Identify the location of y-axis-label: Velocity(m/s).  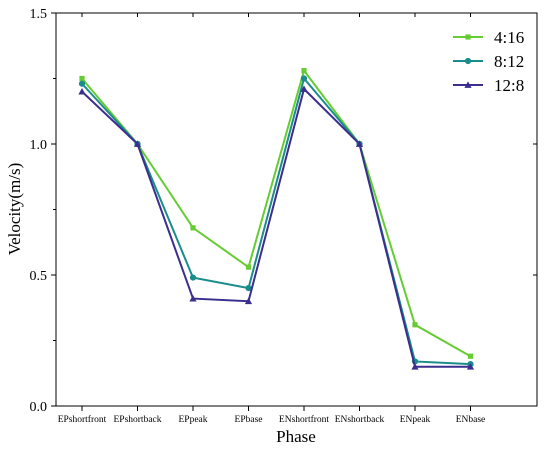
(14, 209).